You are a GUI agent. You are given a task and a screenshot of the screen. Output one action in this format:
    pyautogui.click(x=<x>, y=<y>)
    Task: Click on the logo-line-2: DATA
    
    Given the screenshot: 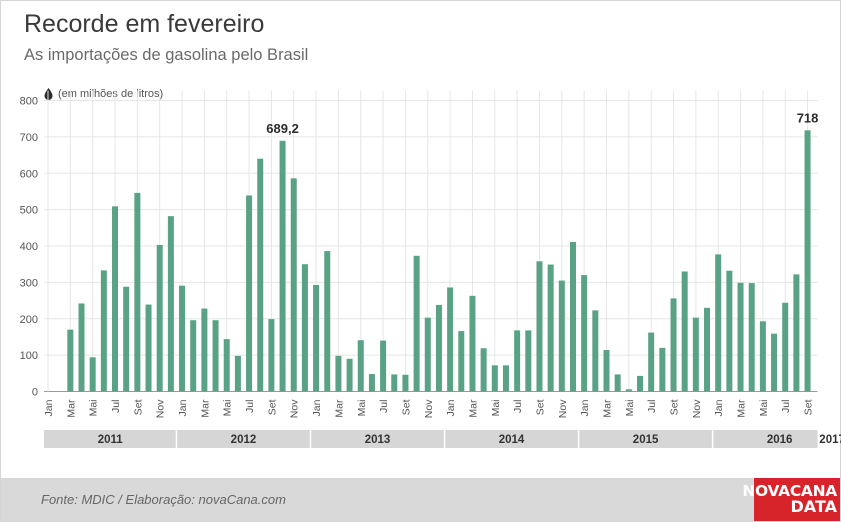 What is the action you would take?
    pyautogui.click(x=813, y=507)
    